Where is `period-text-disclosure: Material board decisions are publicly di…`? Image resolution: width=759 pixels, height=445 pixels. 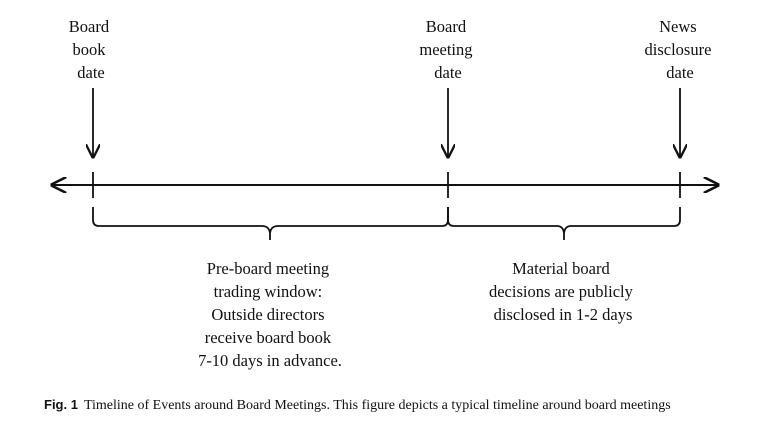
period-text-disclosure: Material board decisions are publicly di… is located at coordinates (563, 291).